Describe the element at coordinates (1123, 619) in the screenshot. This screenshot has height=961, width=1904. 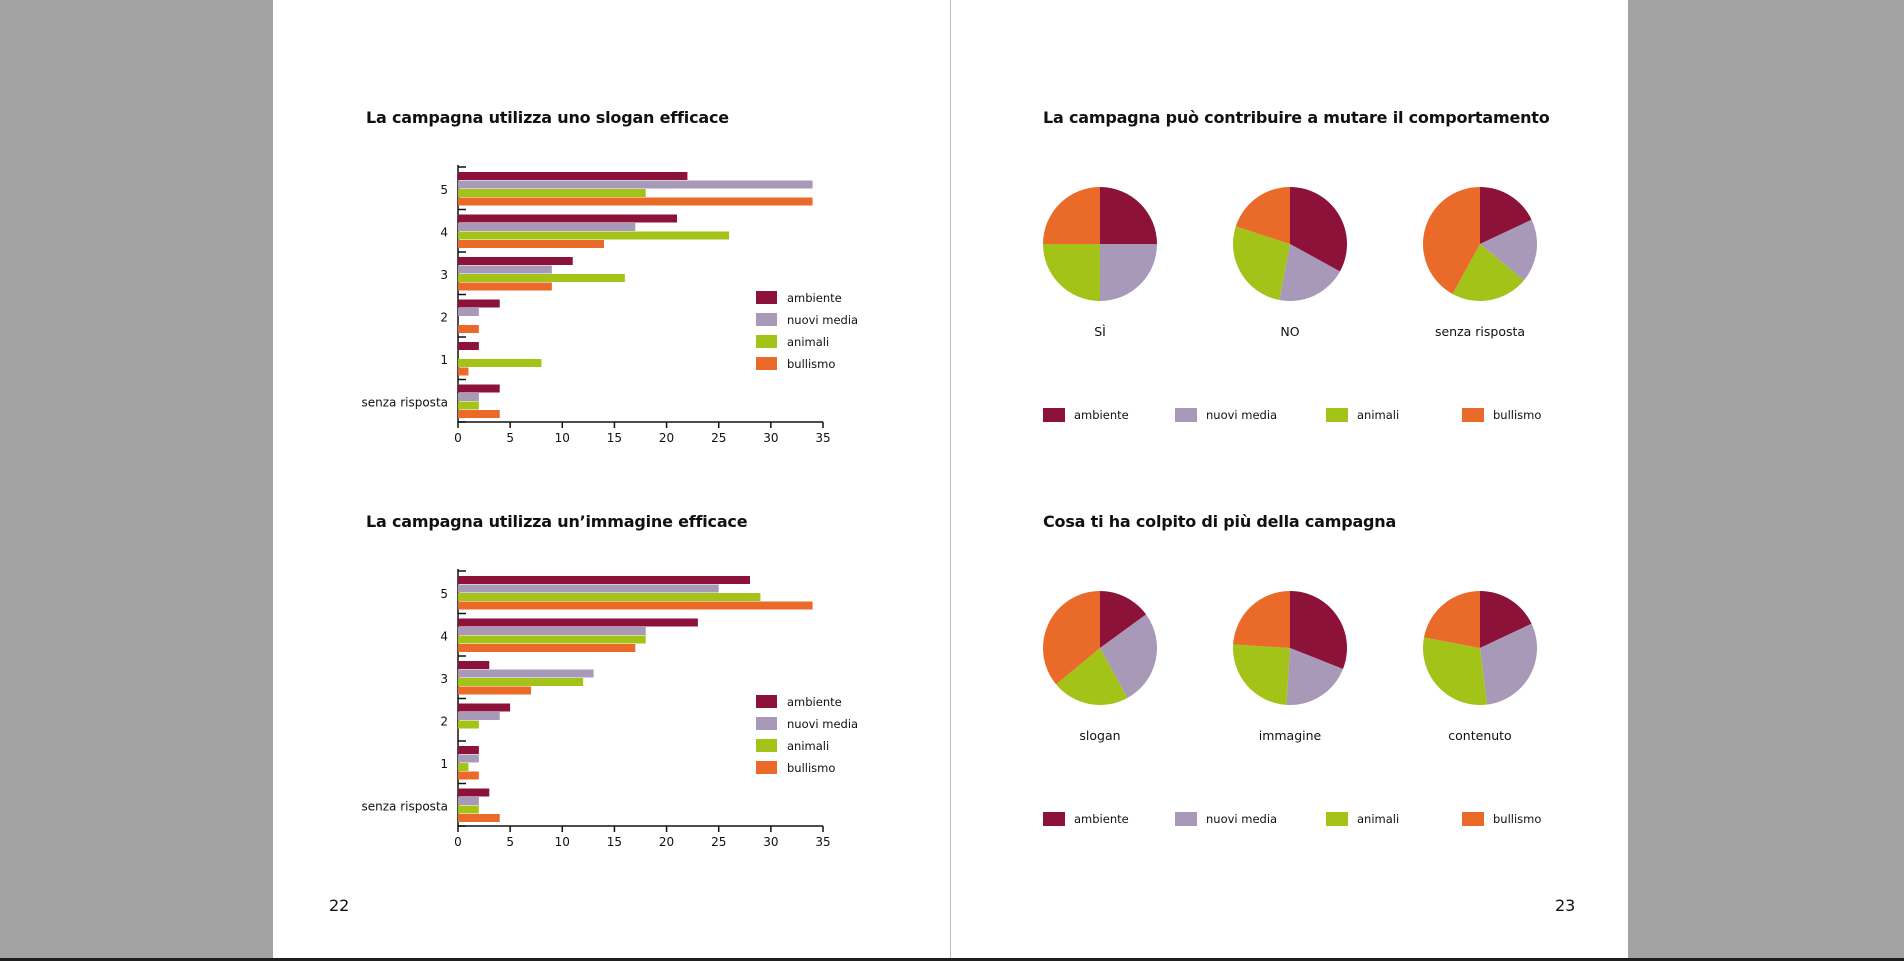
I see `pie-slice-slogan-ambiente` at that location.